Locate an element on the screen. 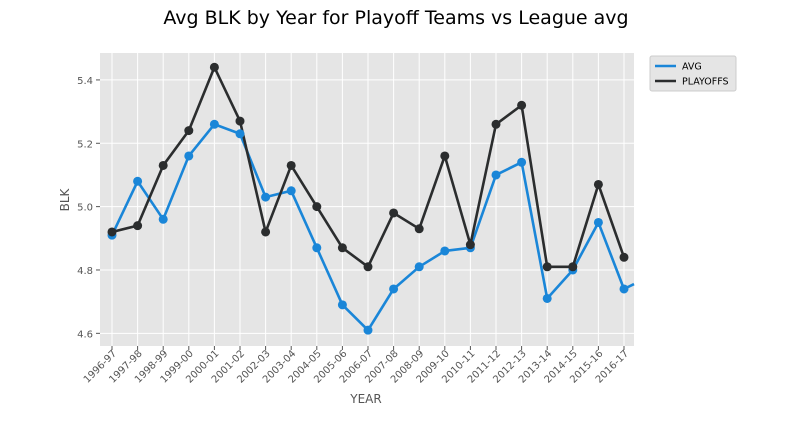  legend: AVG PLAYOFFS is located at coordinates (693, 73).